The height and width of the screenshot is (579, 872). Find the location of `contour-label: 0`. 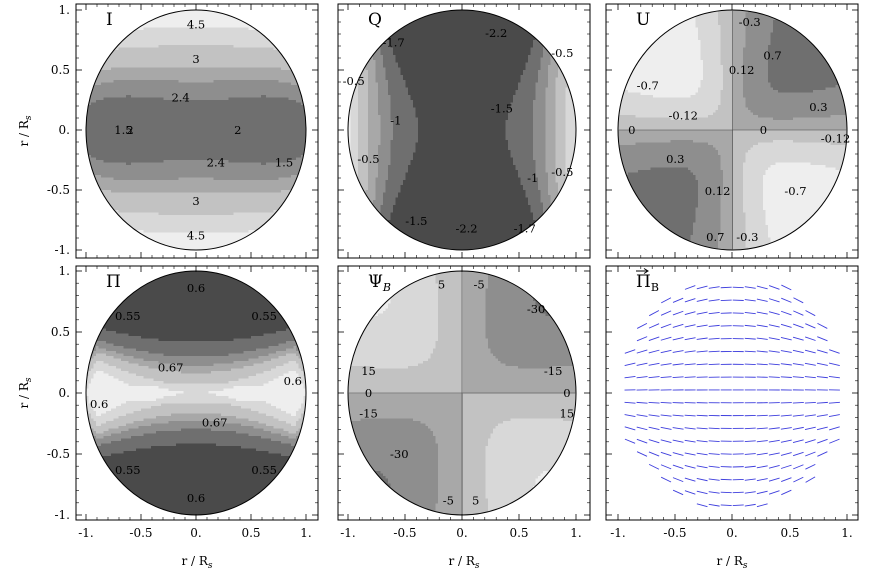

contour-label: 0 is located at coordinates (763, 130).